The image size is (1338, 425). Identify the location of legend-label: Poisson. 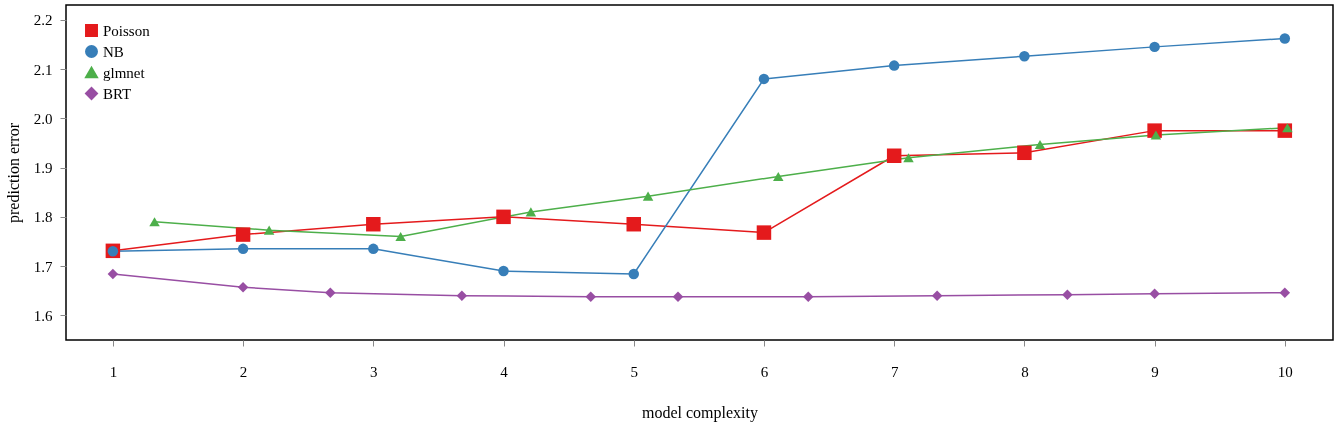
(127, 30).